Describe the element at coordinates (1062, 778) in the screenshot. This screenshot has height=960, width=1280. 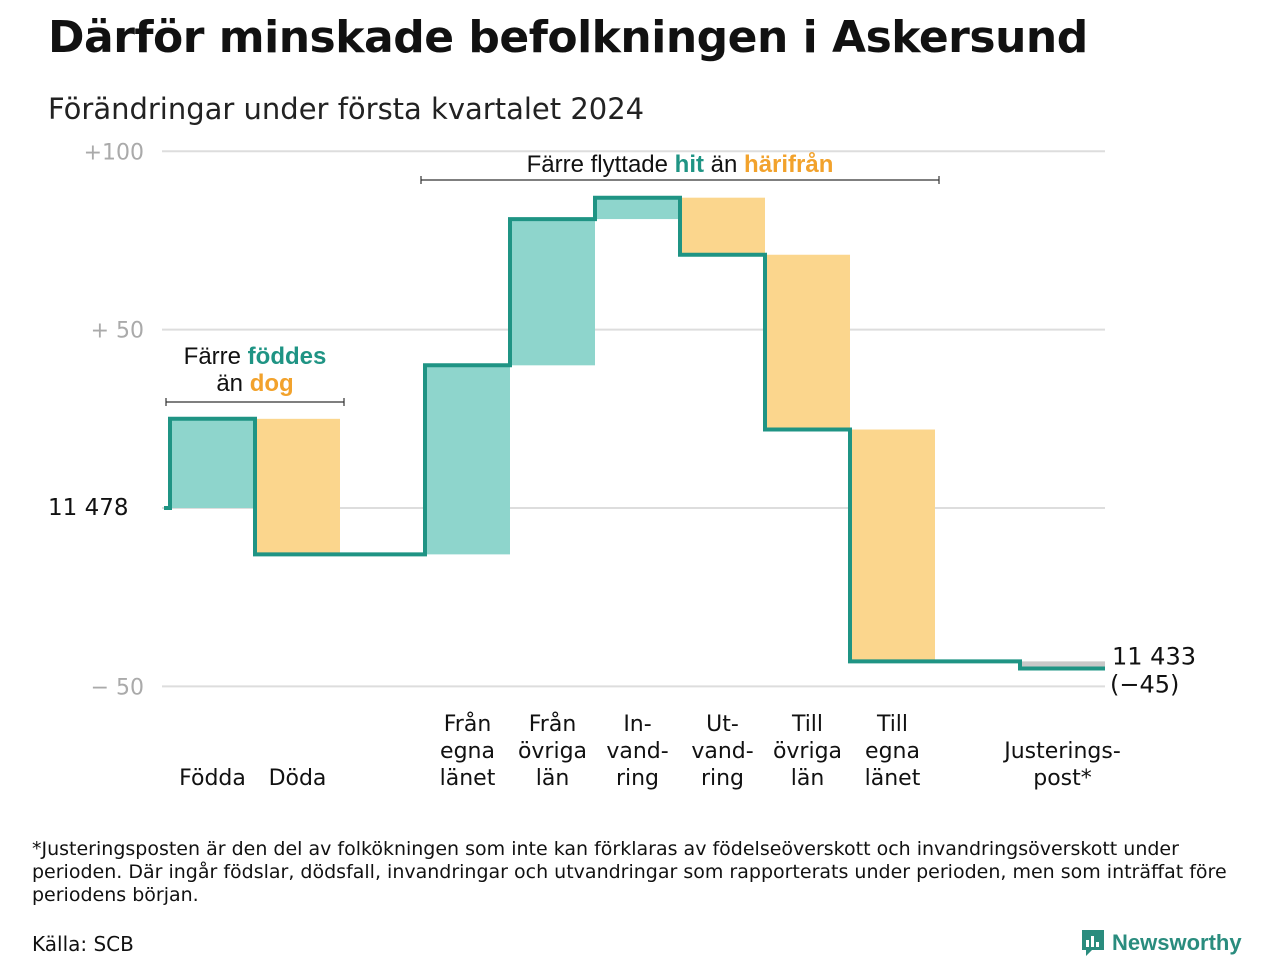
I see `category-label-line: post*` at that location.